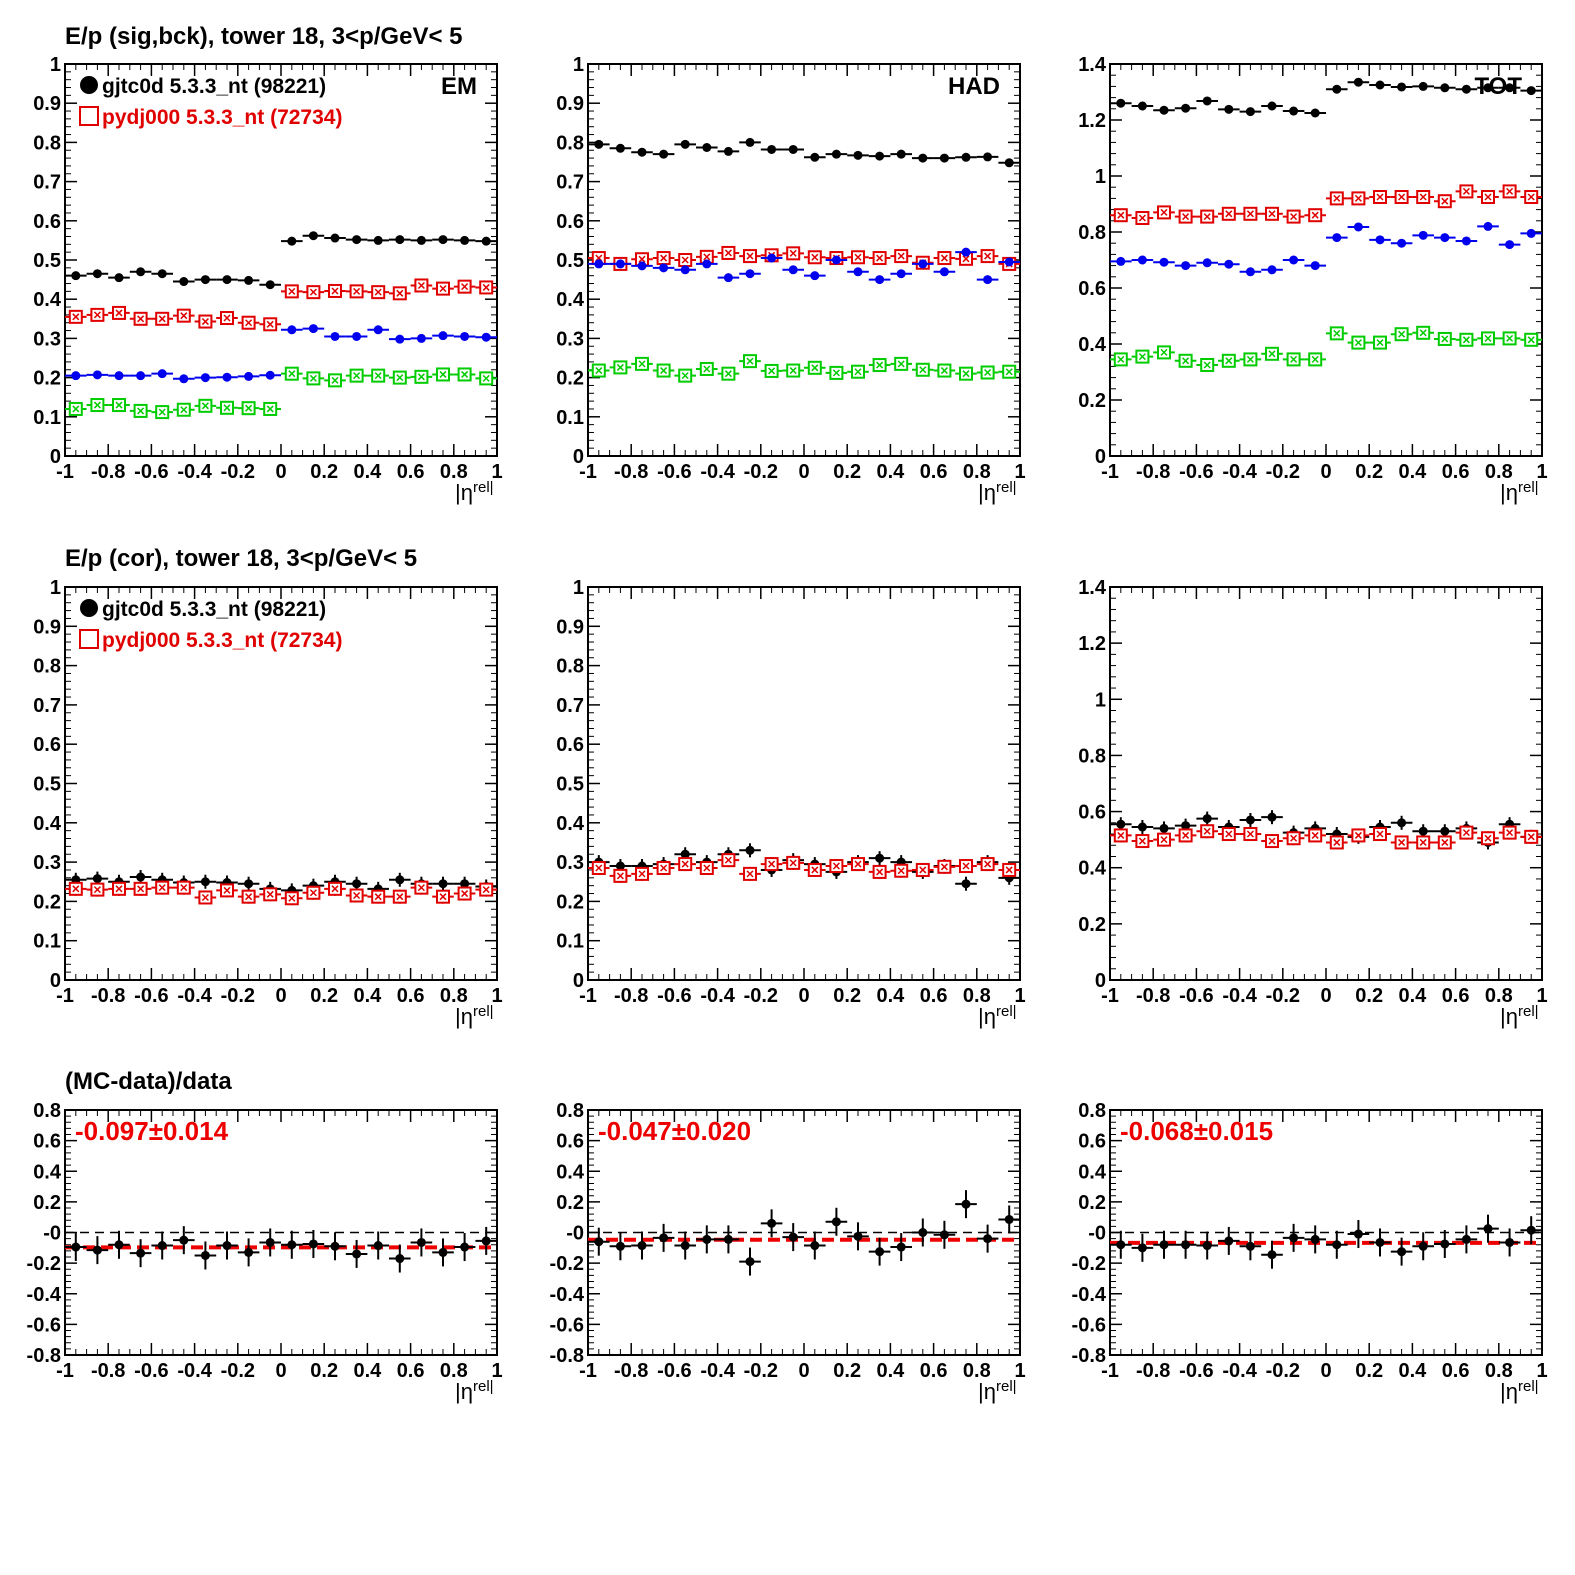 This screenshot has height=1575, width=1575. Describe the element at coordinates (803, 996) in the screenshot. I see `x-tick-label: 0` at that location.